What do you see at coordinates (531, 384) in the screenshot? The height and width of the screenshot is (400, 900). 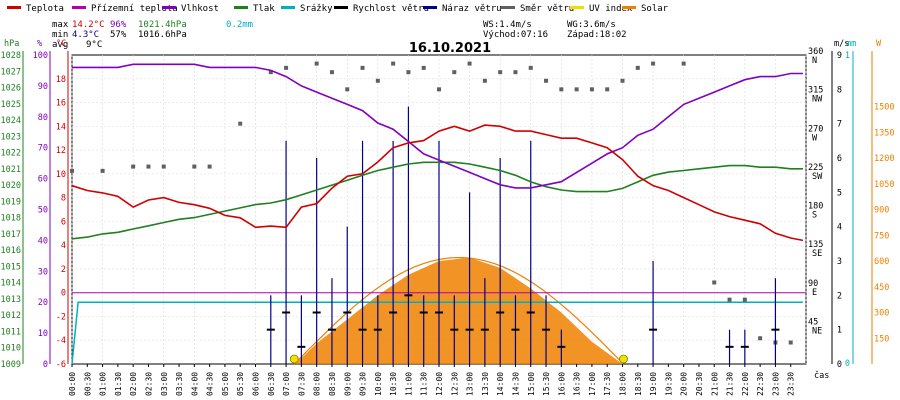 I see `x-tick-label-30: 15:00` at bounding box center [531, 384].